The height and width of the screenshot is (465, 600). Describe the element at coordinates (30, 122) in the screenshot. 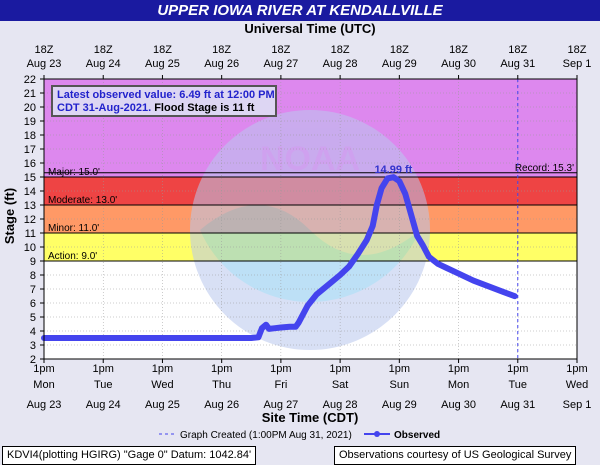

I see `y-tick-label: 19` at that location.